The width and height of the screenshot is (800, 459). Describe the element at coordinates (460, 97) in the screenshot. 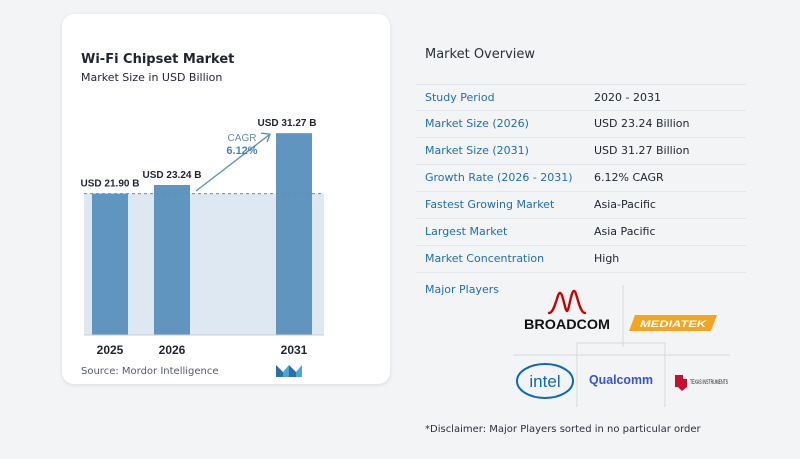

I see `overview-label: Study Period` at that location.